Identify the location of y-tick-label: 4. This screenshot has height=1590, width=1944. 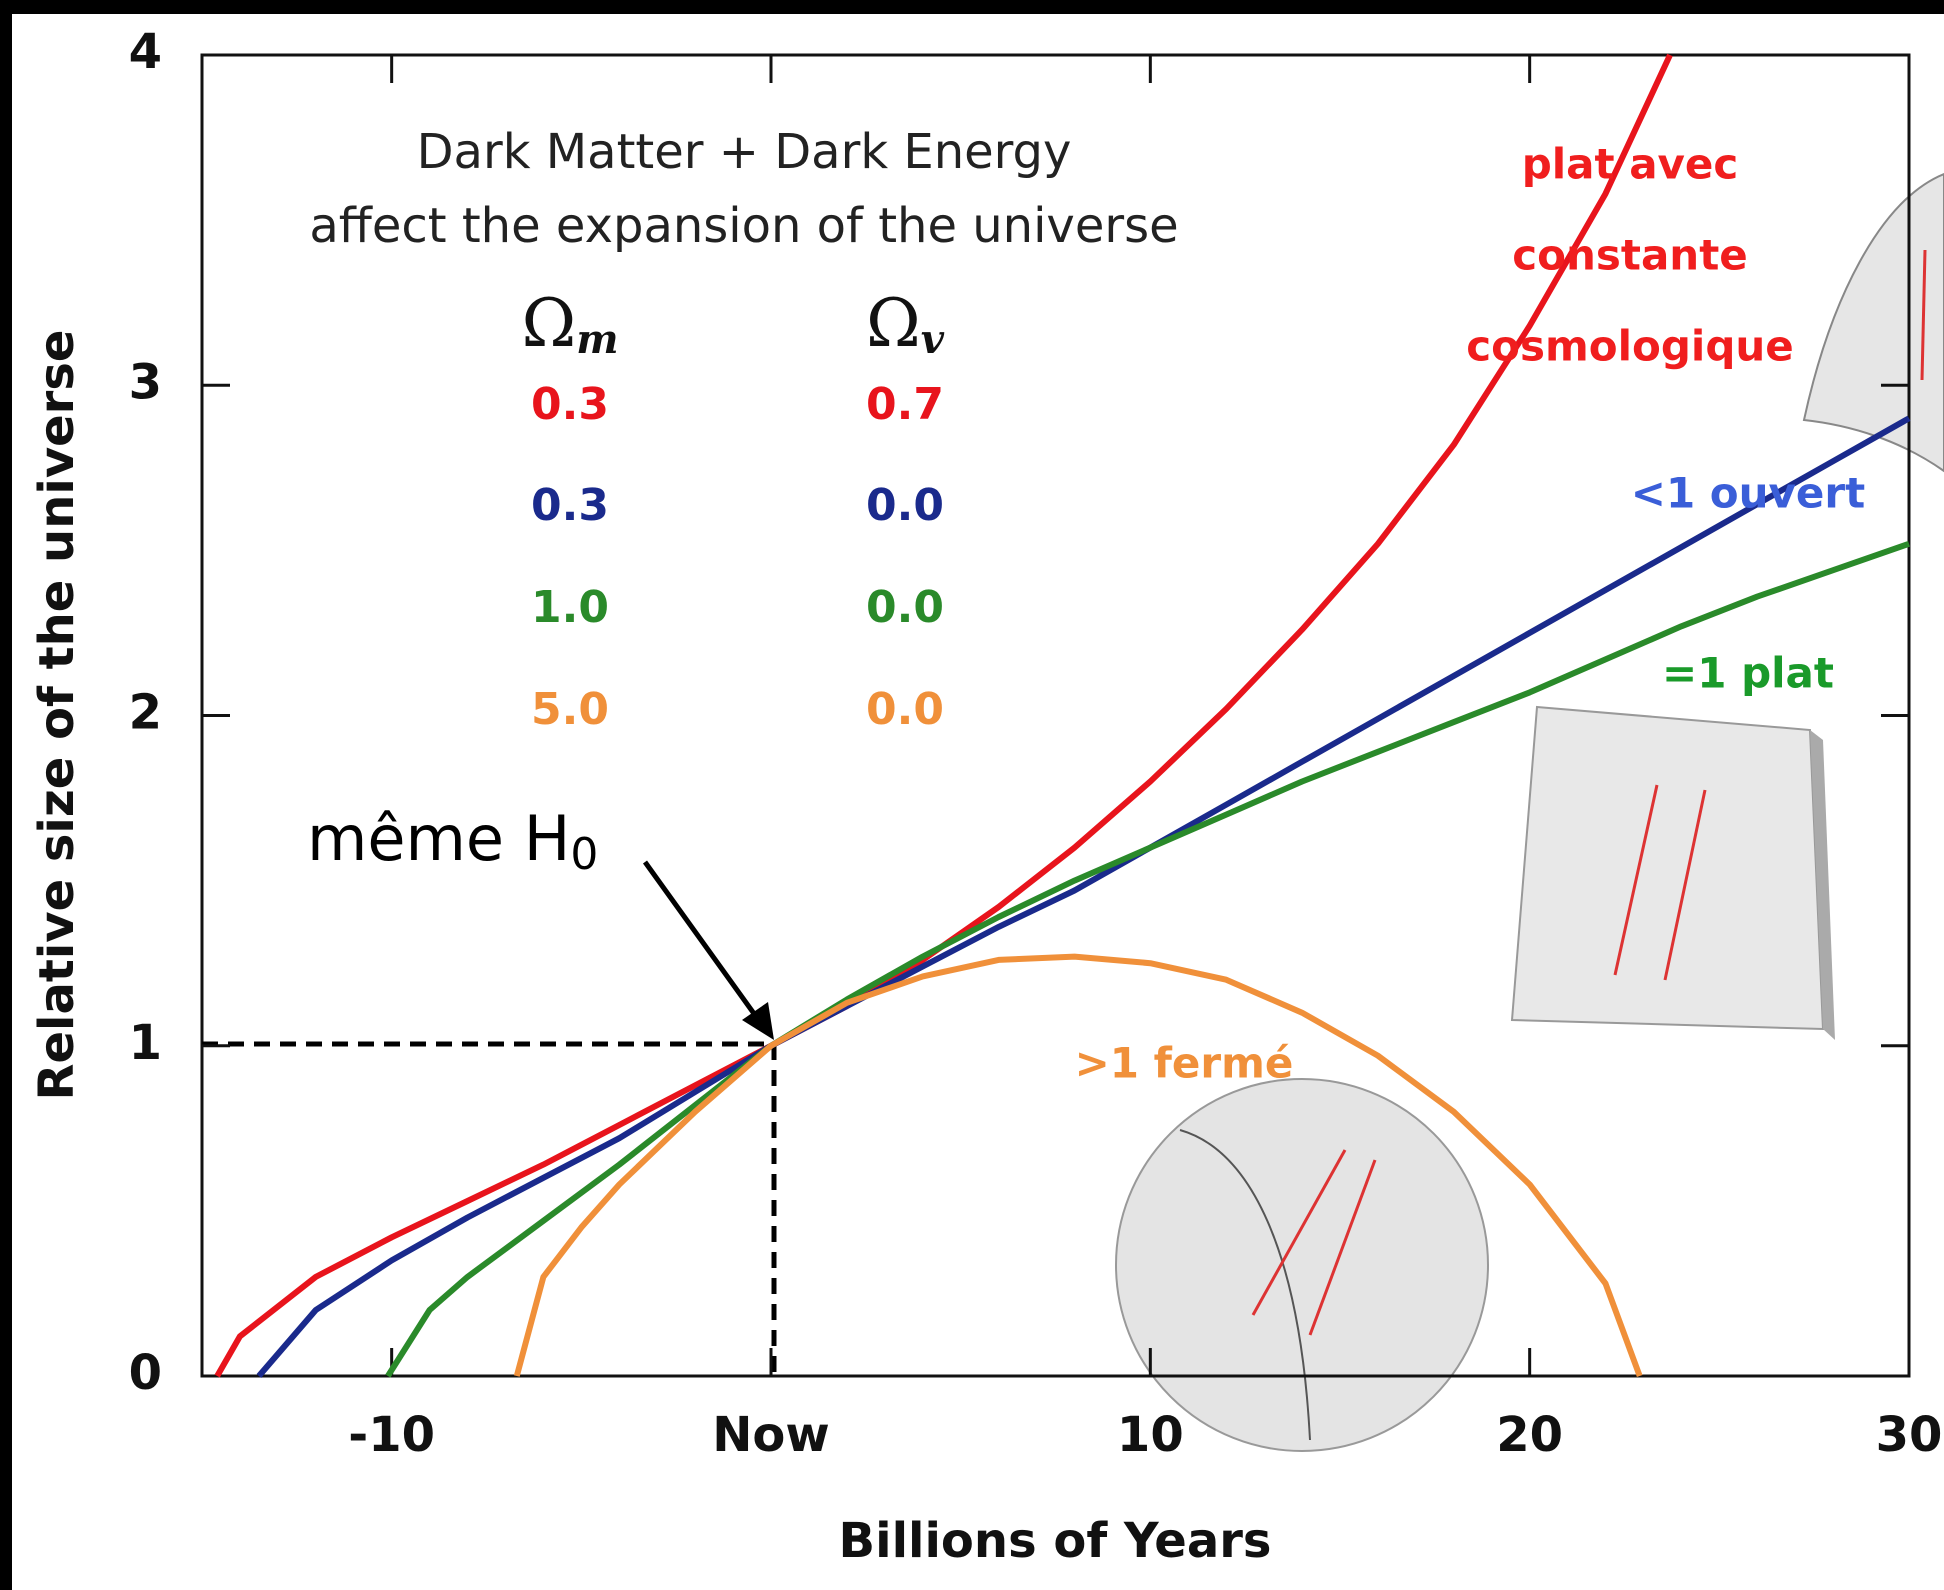
(145, 52).